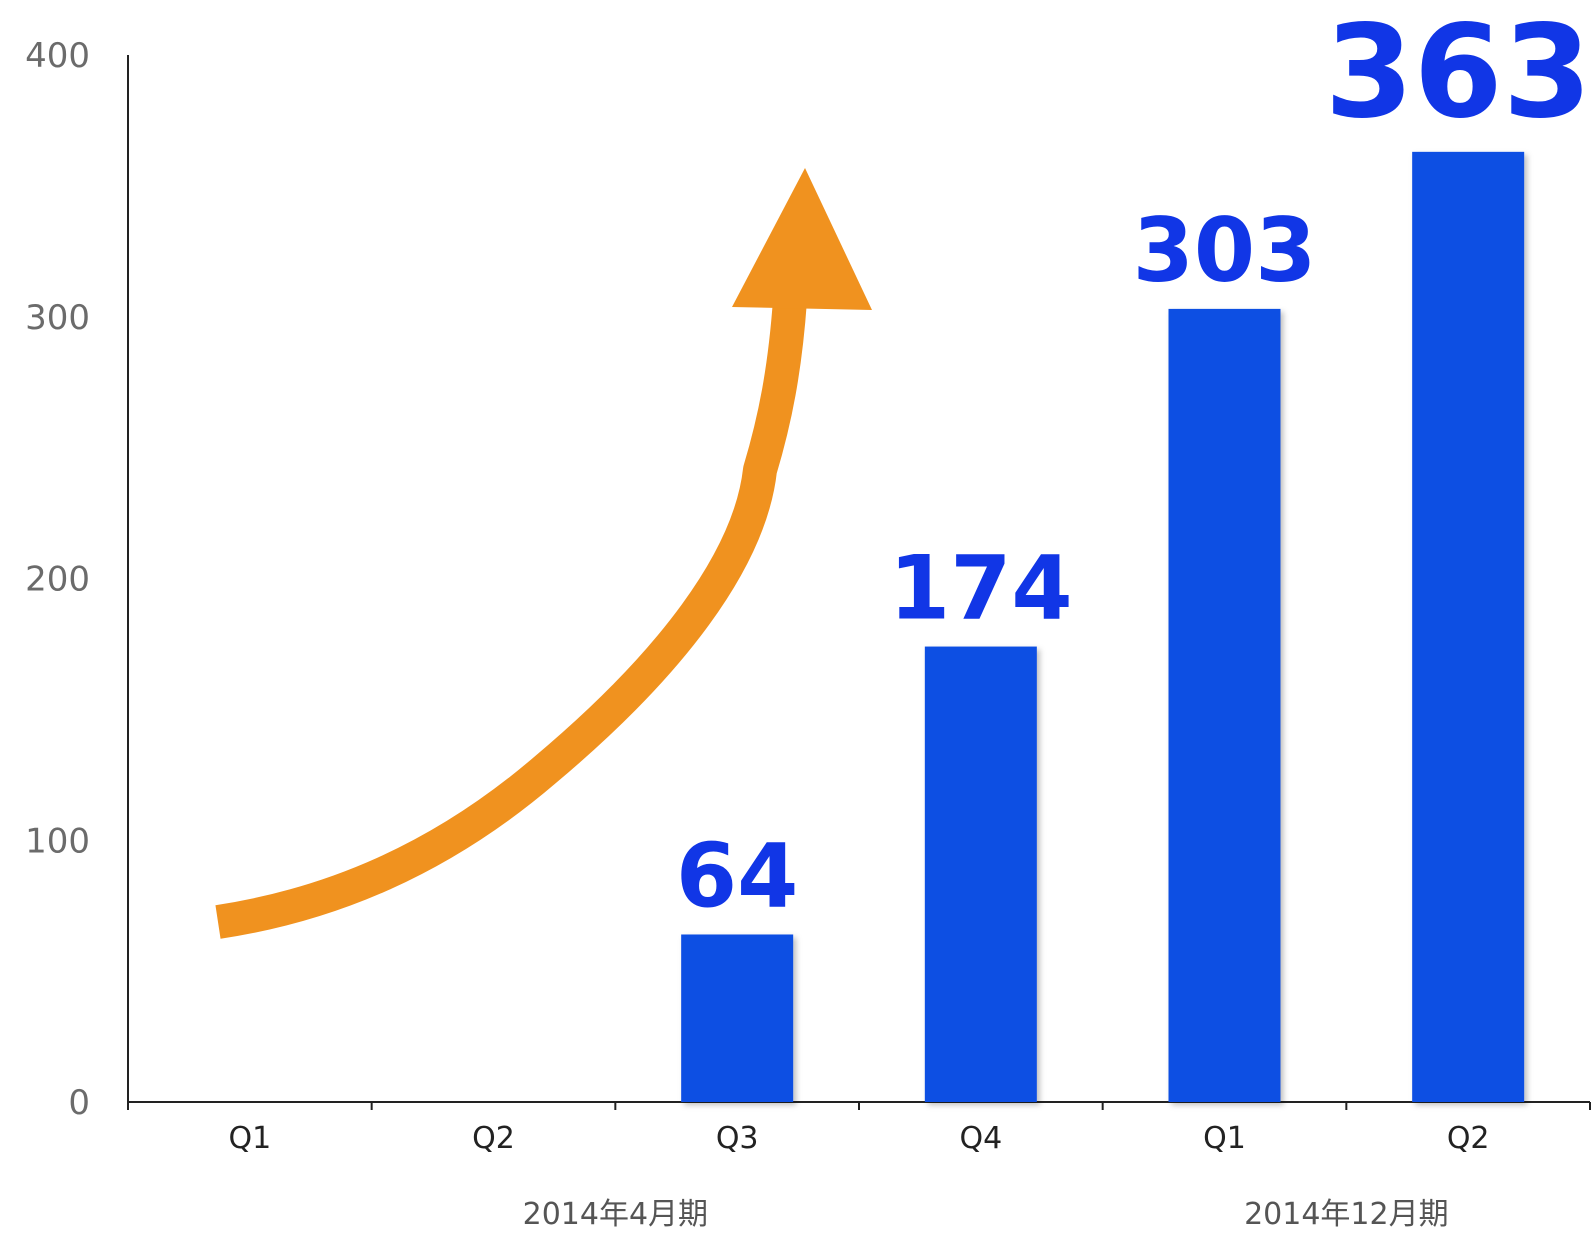 This screenshot has height=1235, width=1594. I want to click on growth-arrow-head, so click(802, 239).